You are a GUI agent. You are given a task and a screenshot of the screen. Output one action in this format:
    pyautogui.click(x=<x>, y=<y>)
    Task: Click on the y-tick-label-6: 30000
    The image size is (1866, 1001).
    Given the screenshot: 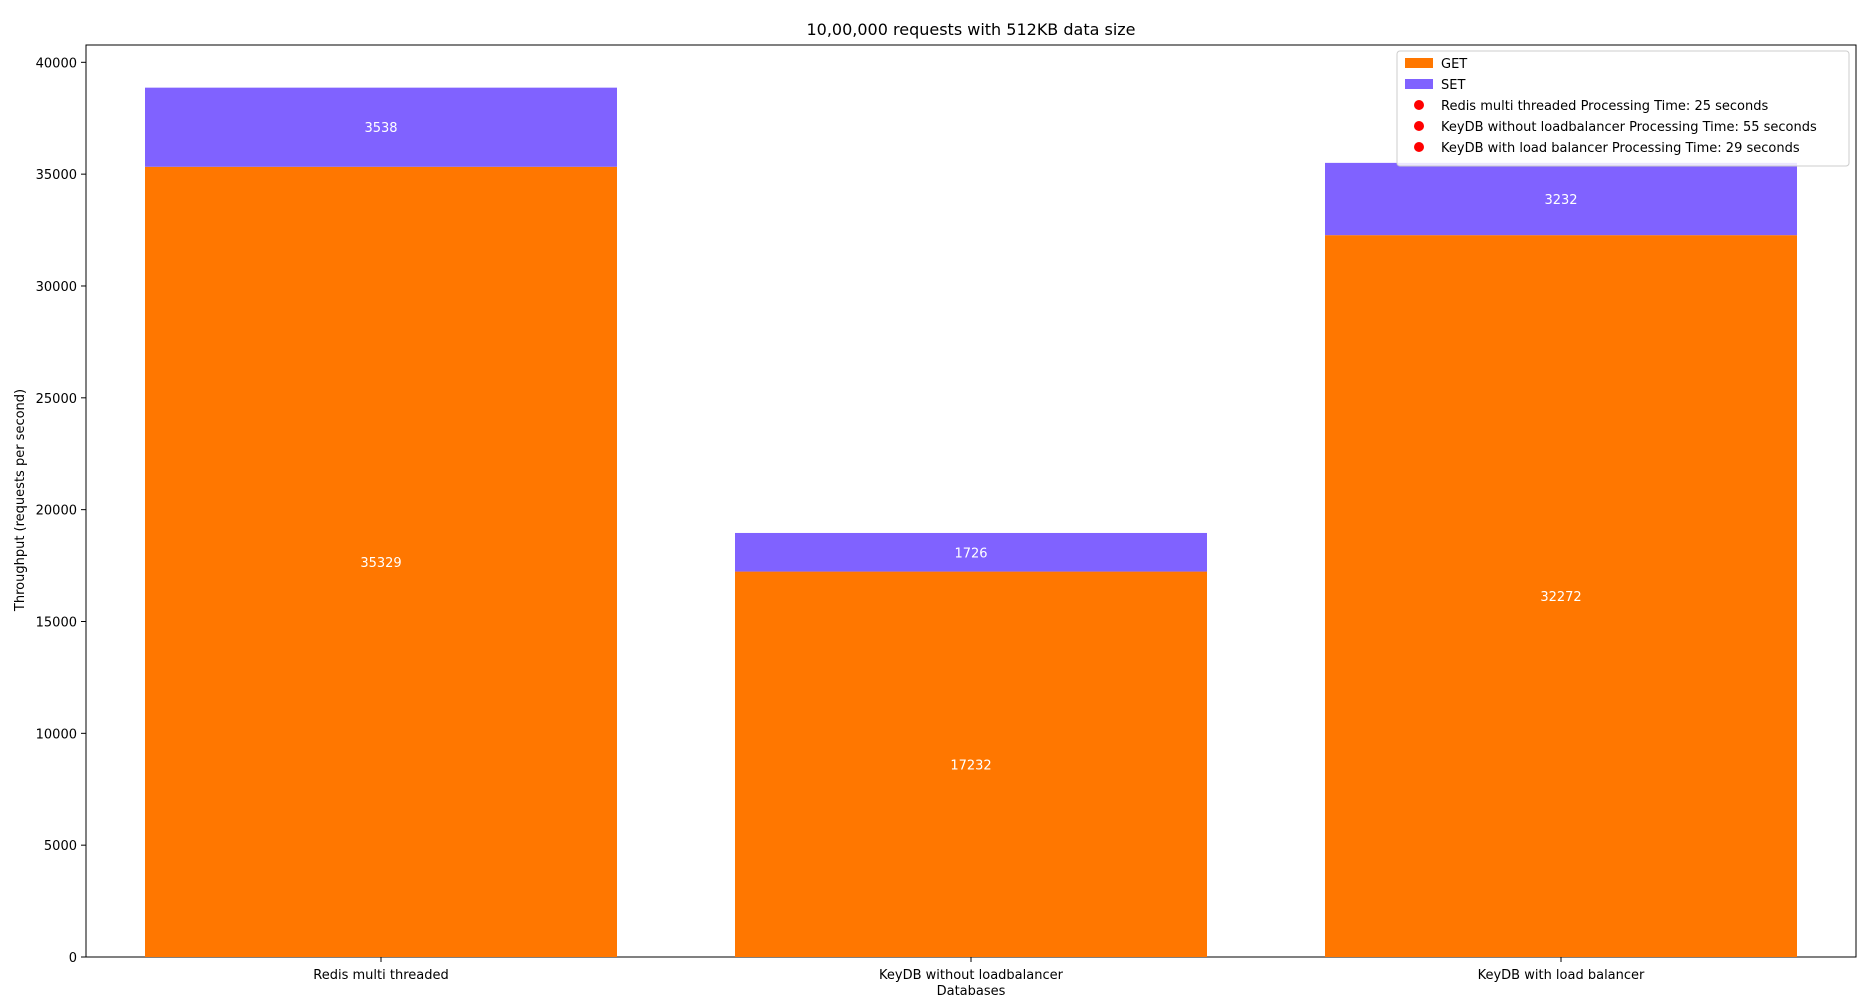 What is the action you would take?
    pyautogui.click(x=56, y=287)
    